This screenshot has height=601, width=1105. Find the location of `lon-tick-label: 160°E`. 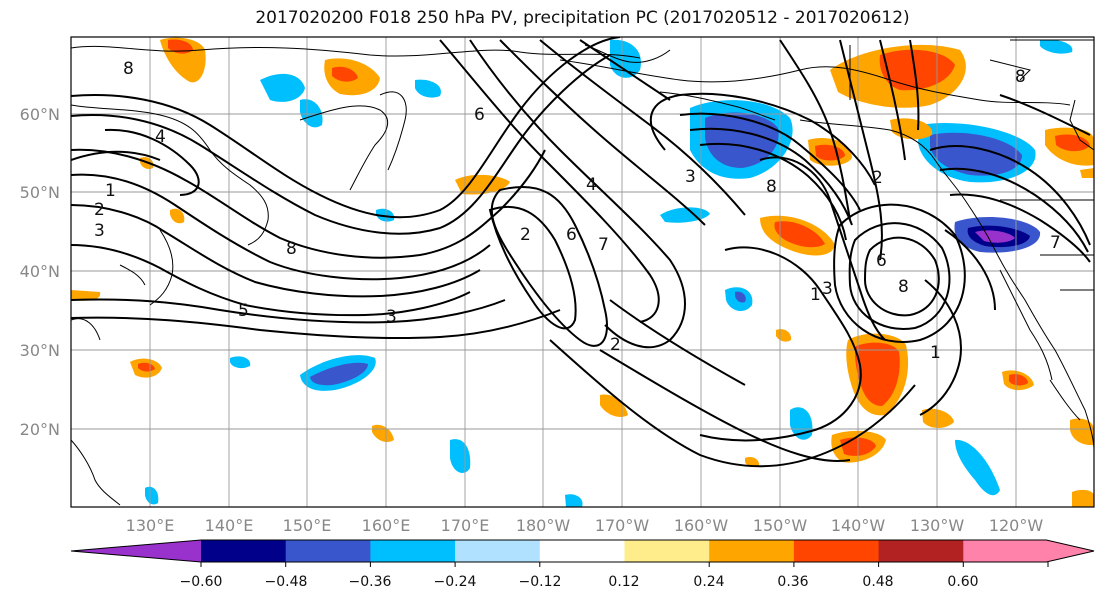

lon-tick-label: 160°E is located at coordinates (386, 525).